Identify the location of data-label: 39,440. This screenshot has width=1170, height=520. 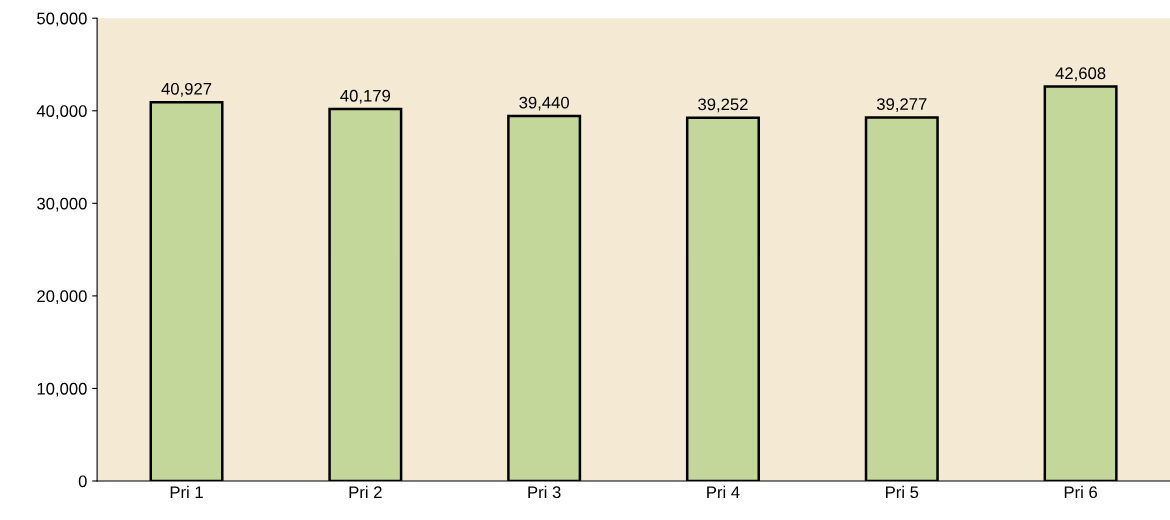
(544, 103).